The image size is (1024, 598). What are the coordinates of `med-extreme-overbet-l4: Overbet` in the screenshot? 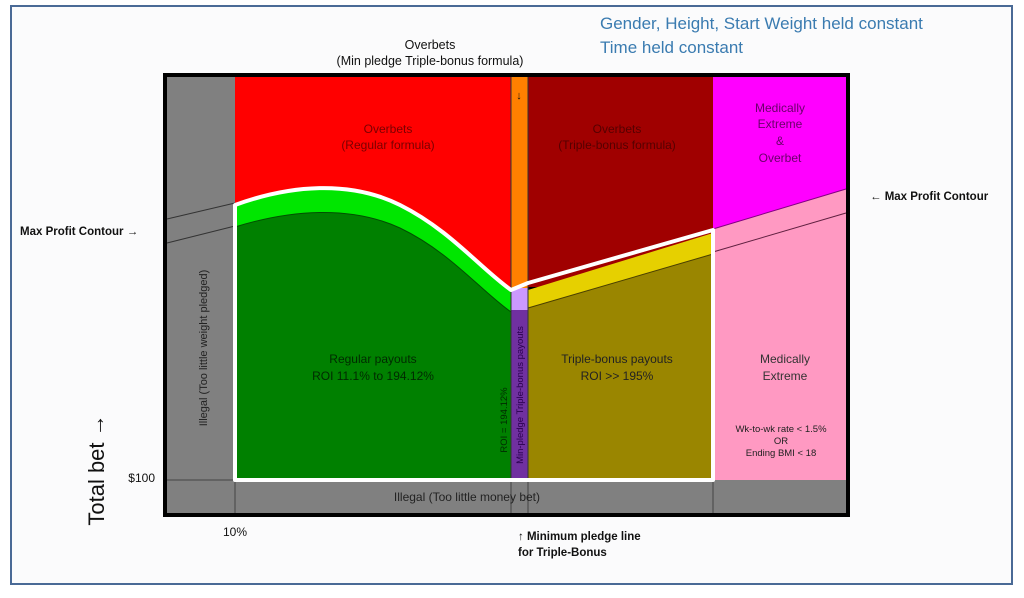 It's located at (780, 158).